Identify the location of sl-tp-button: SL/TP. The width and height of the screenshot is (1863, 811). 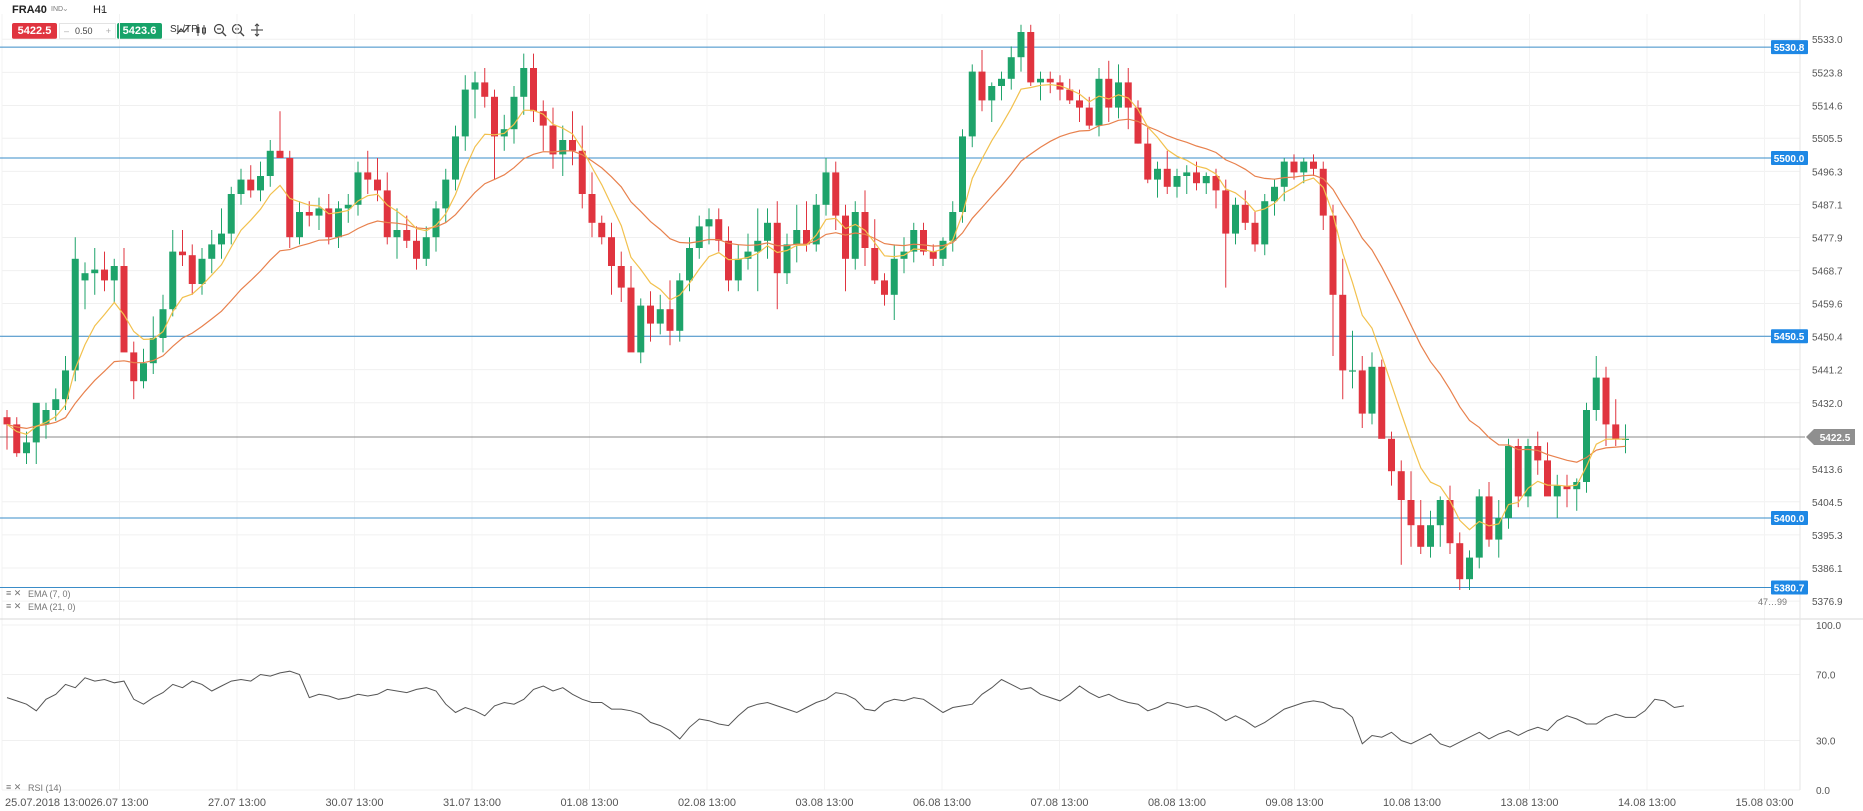
(184, 29).